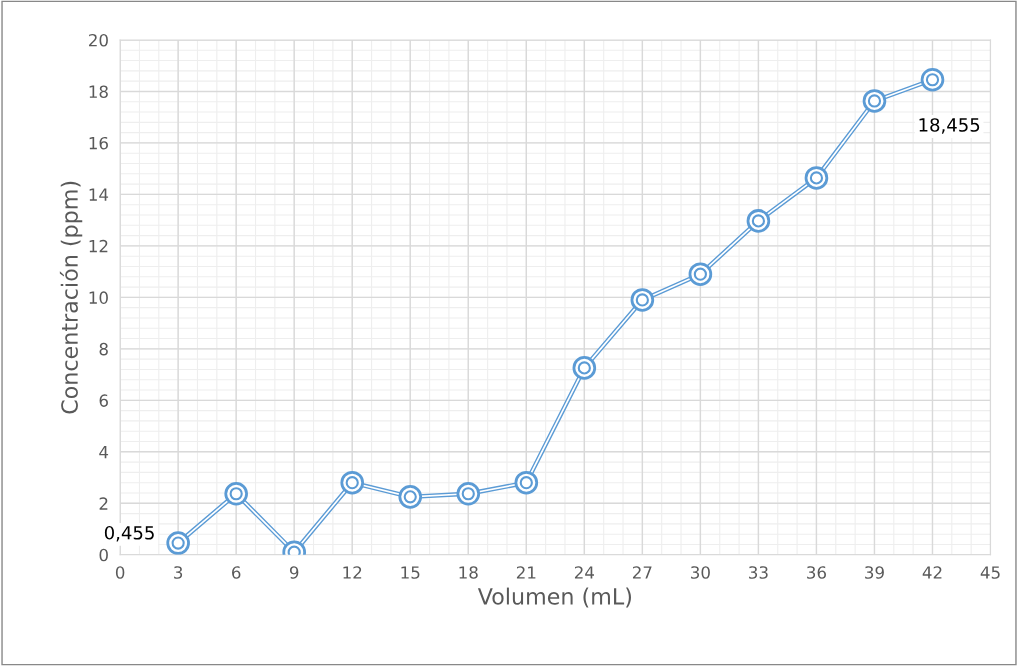  Describe the element at coordinates (816, 572) in the screenshot. I see `x-tick-label: 36` at that location.